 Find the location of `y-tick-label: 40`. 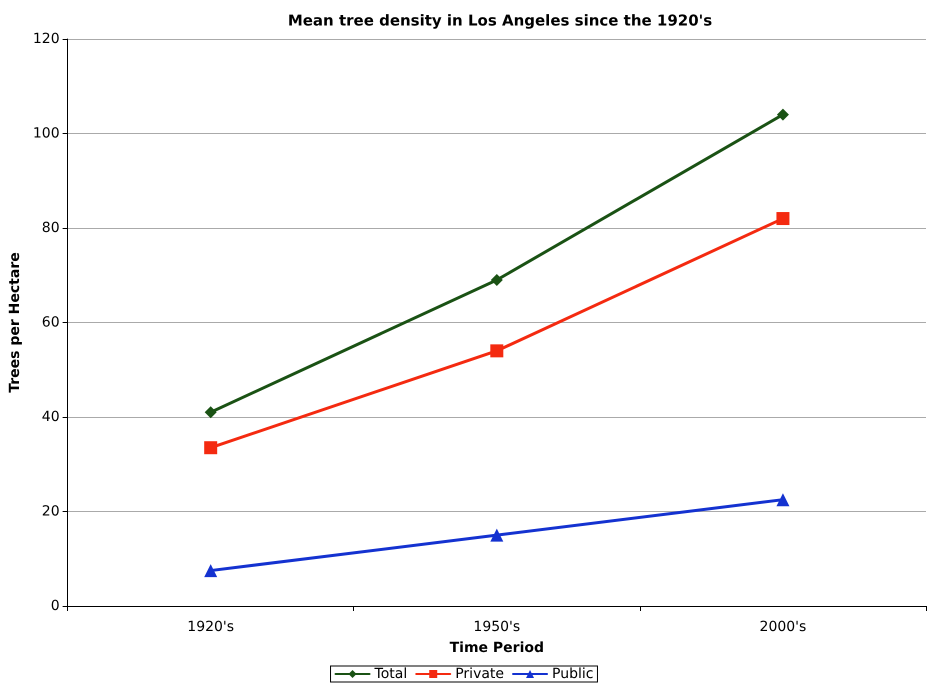

y-tick-label: 40 is located at coordinates (51, 417).